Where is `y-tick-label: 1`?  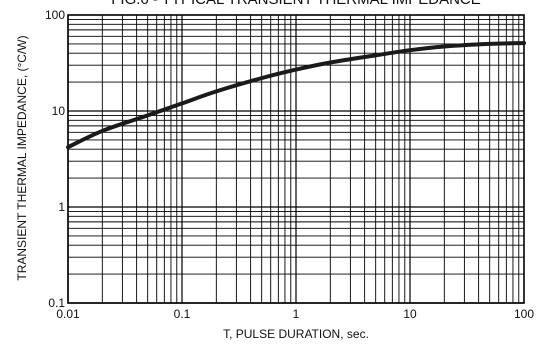
y-tick-label: 1 is located at coordinates (61, 207).